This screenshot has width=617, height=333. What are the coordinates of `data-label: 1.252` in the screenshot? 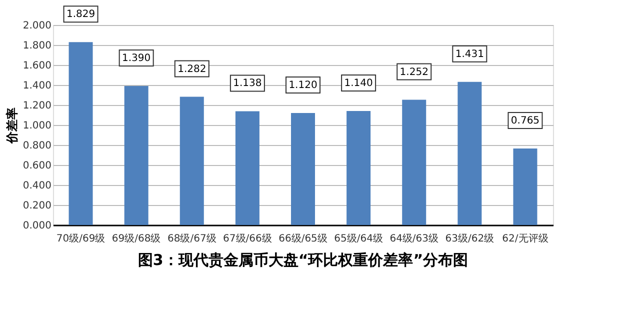 It's located at (414, 72).